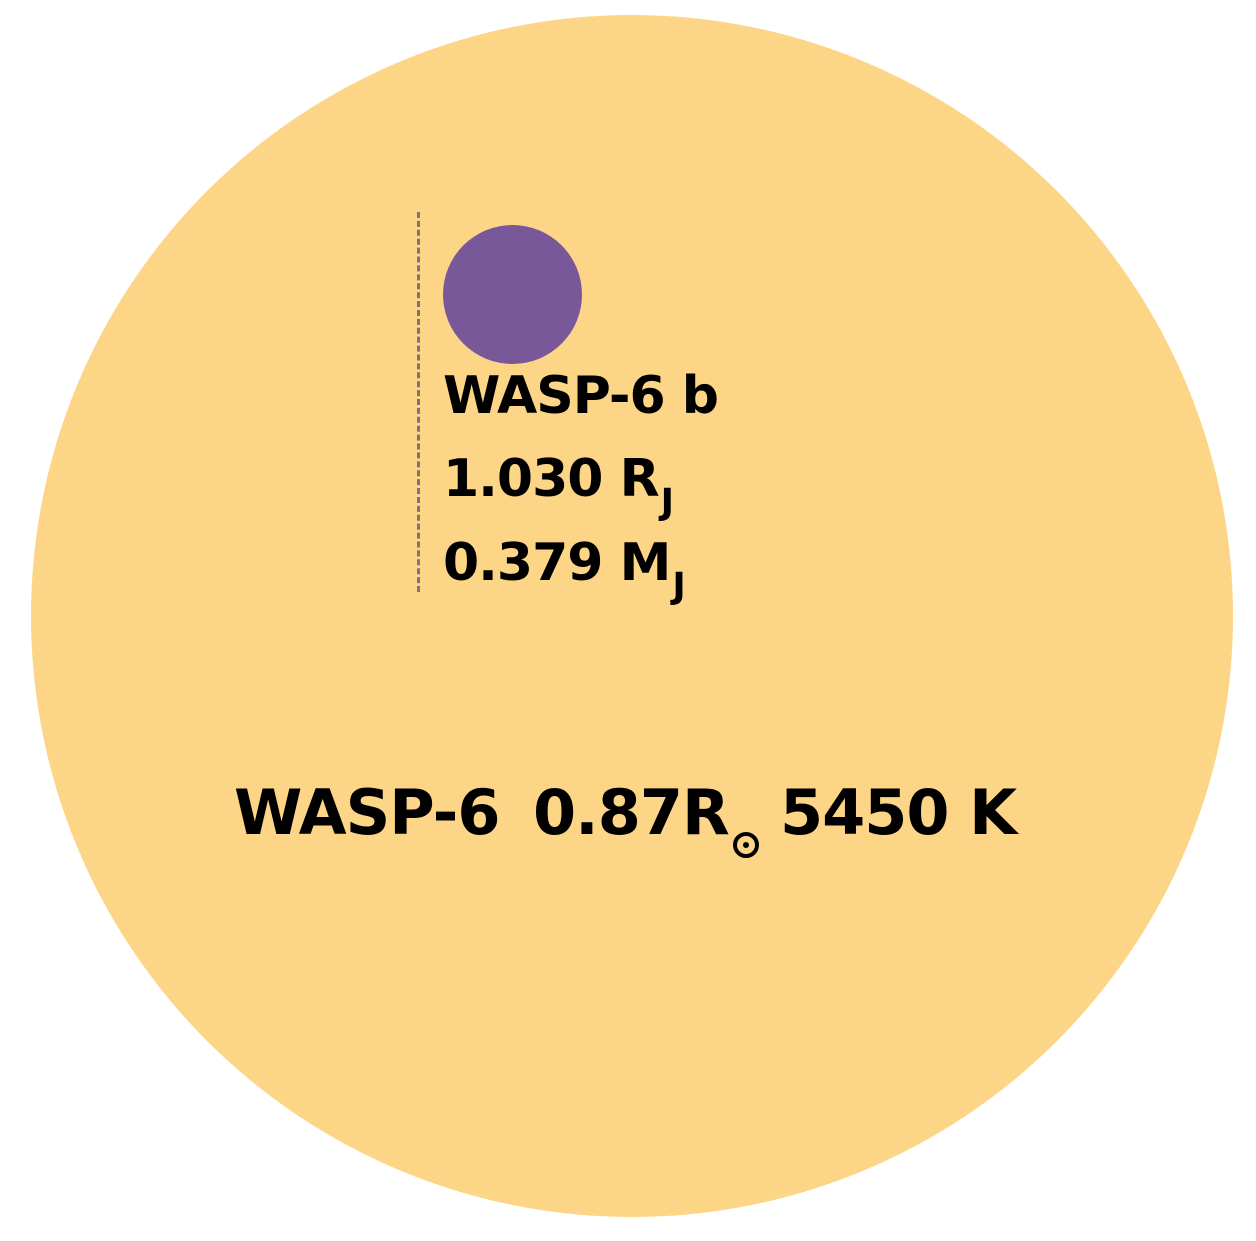  Describe the element at coordinates (512, 294) in the screenshot. I see `planet-disk` at that location.